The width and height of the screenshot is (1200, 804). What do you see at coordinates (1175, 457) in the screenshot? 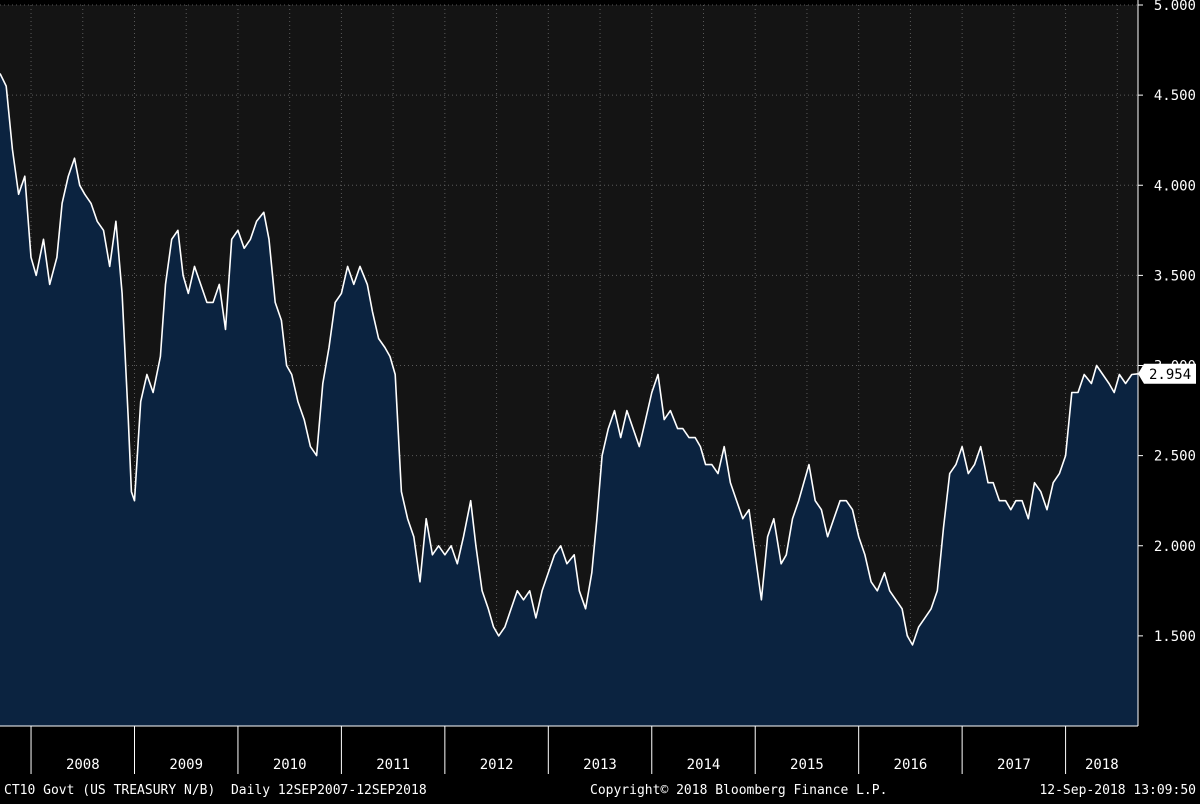
I see `y-tick-label: 2.500` at bounding box center [1175, 457].